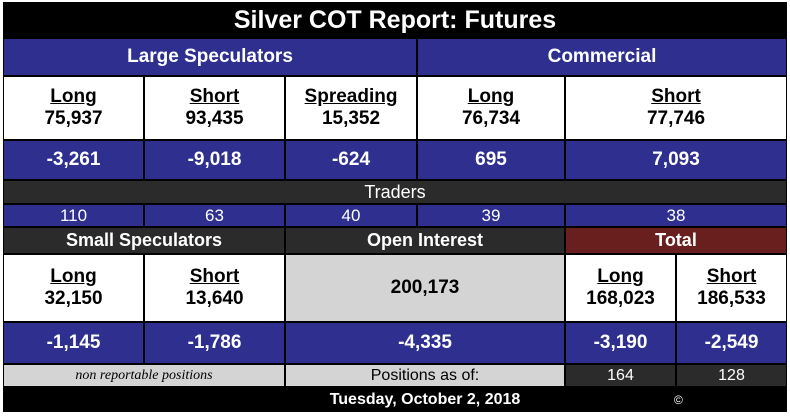 The image size is (790, 416). What do you see at coordinates (214, 215) in the screenshot?
I see `traders-large-short: 63` at bounding box center [214, 215].